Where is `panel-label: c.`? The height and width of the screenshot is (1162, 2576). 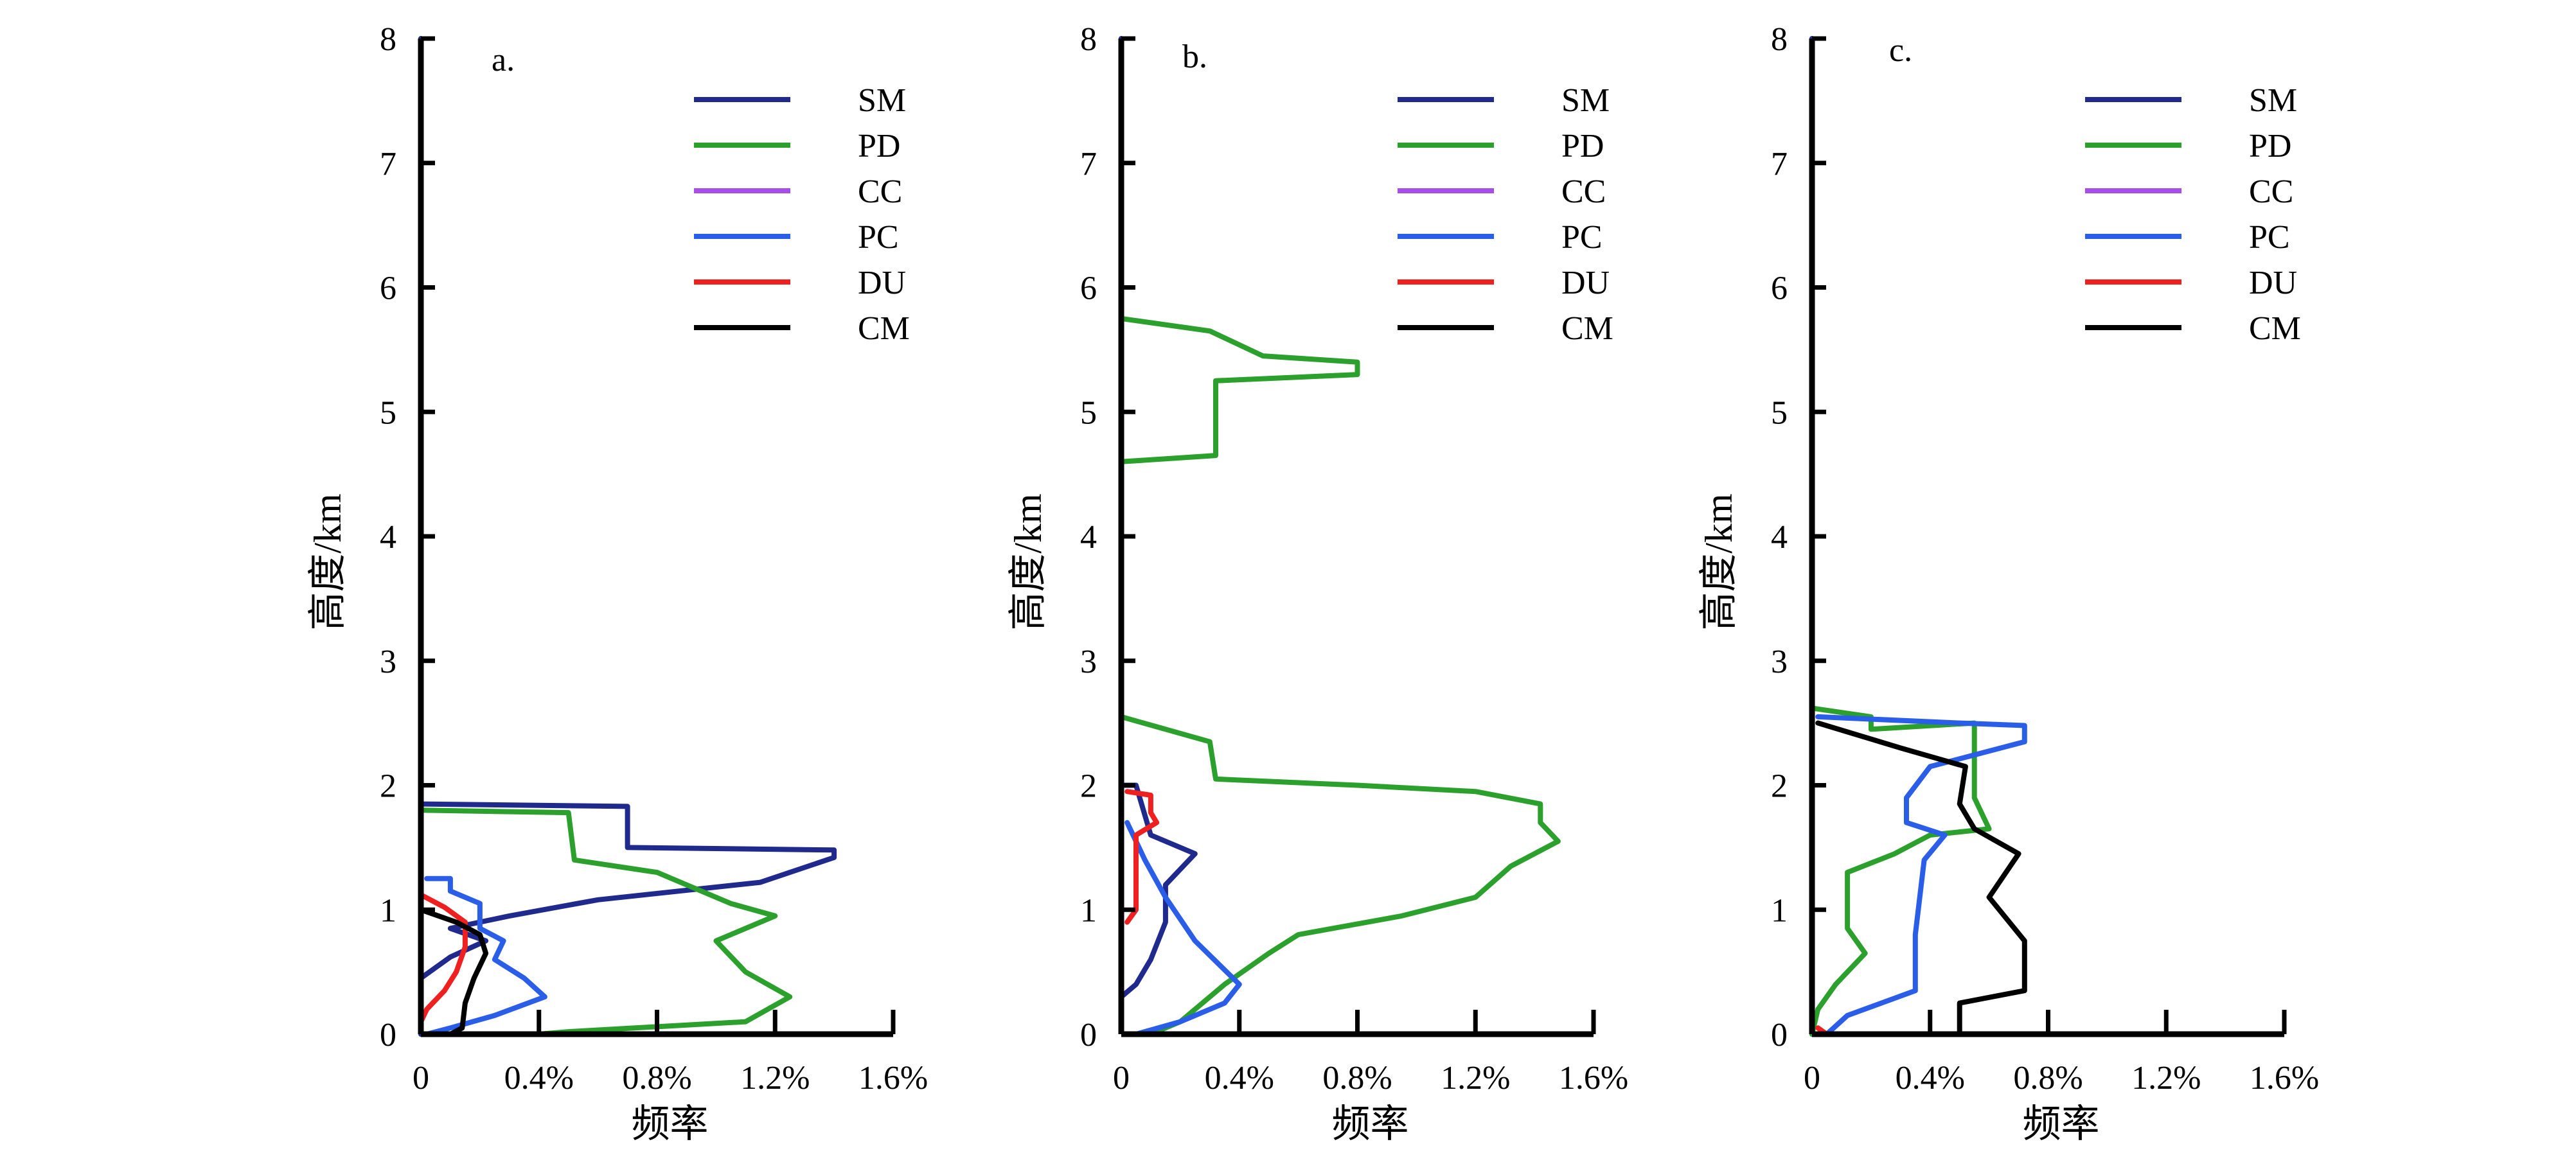
panel-label: c. is located at coordinates (1901, 50).